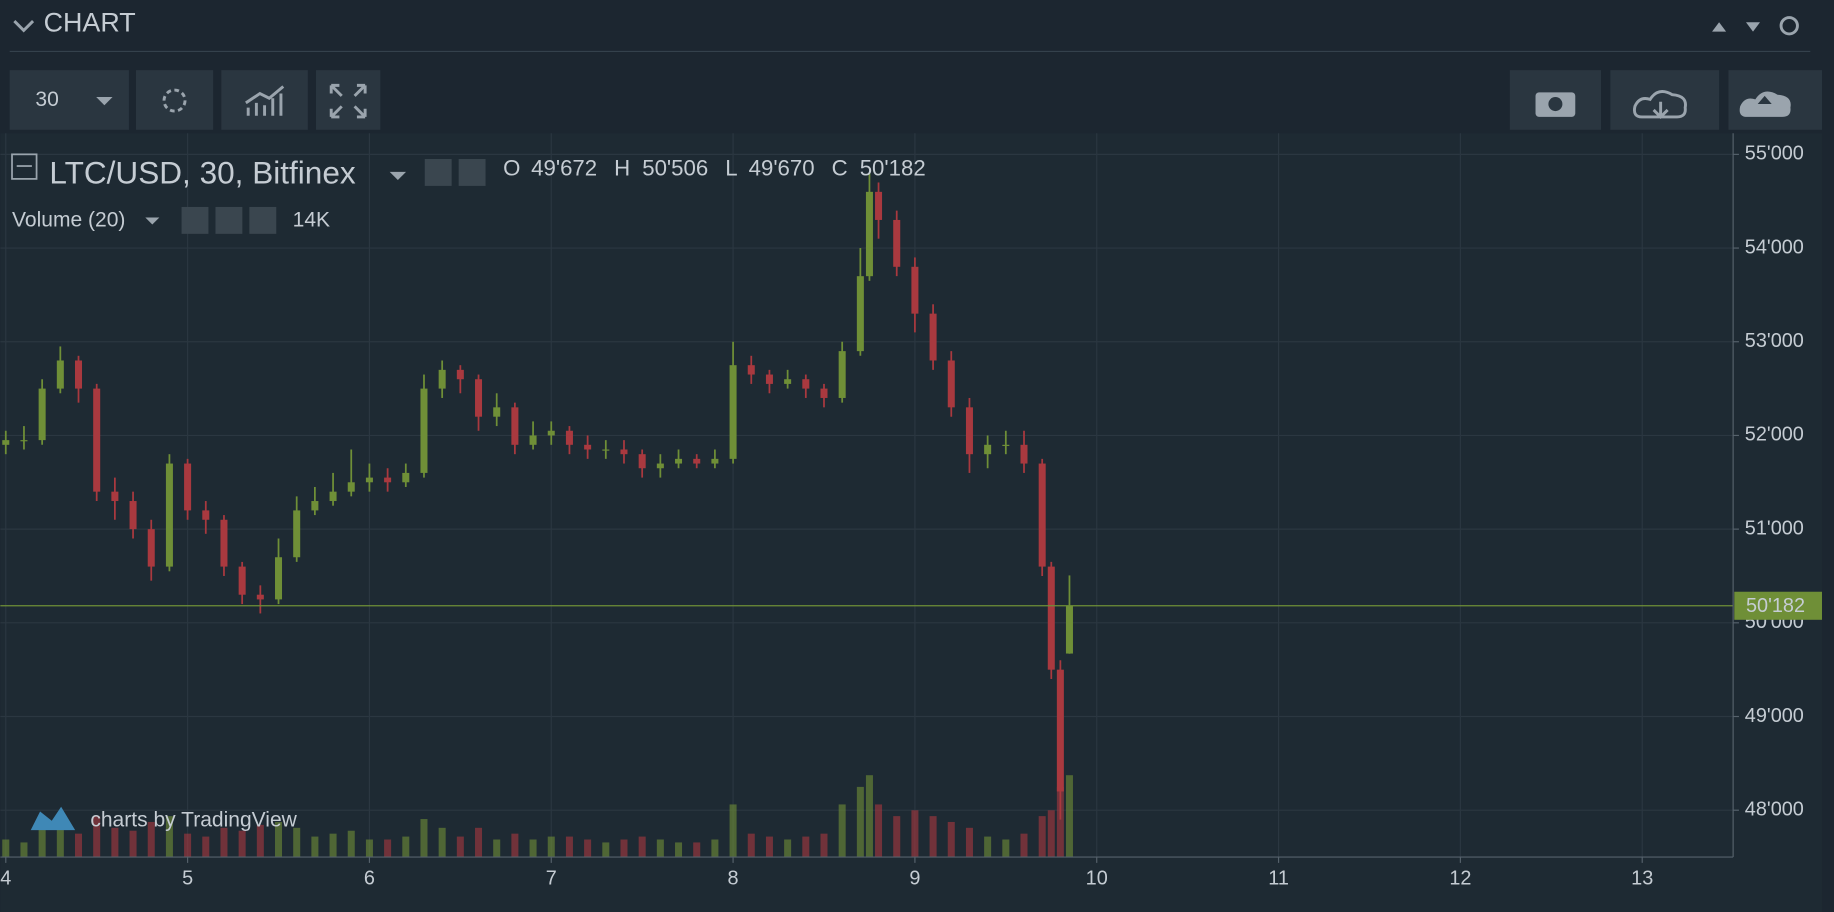  What do you see at coordinates (398, 176) in the screenshot?
I see `symbol-dropdown` at bounding box center [398, 176].